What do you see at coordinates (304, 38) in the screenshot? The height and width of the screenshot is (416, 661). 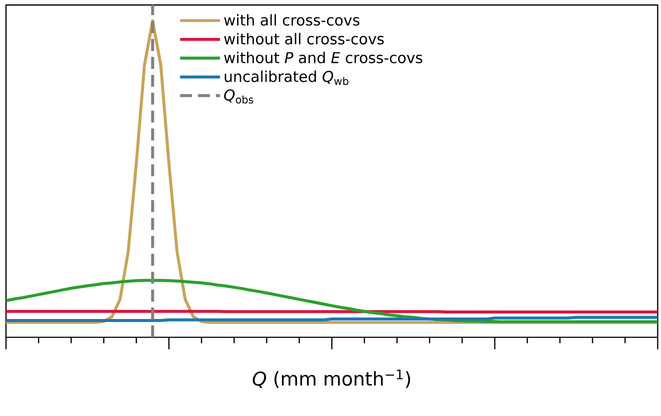 I see `legend-label: without all cross-covs` at bounding box center [304, 38].